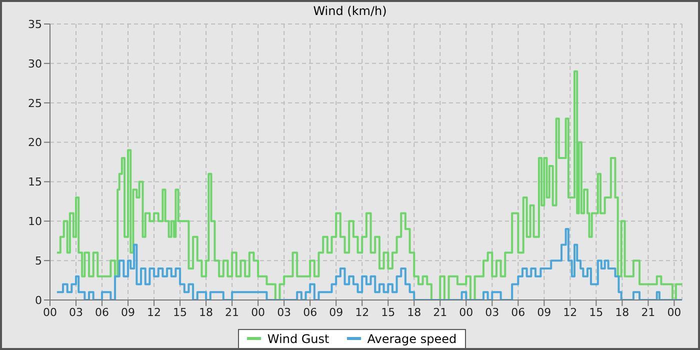 The height and width of the screenshot is (350, 700). Describe the element at coordinates (35, 143) in the screenshot. I see `y-tick-label: 20` at that location.